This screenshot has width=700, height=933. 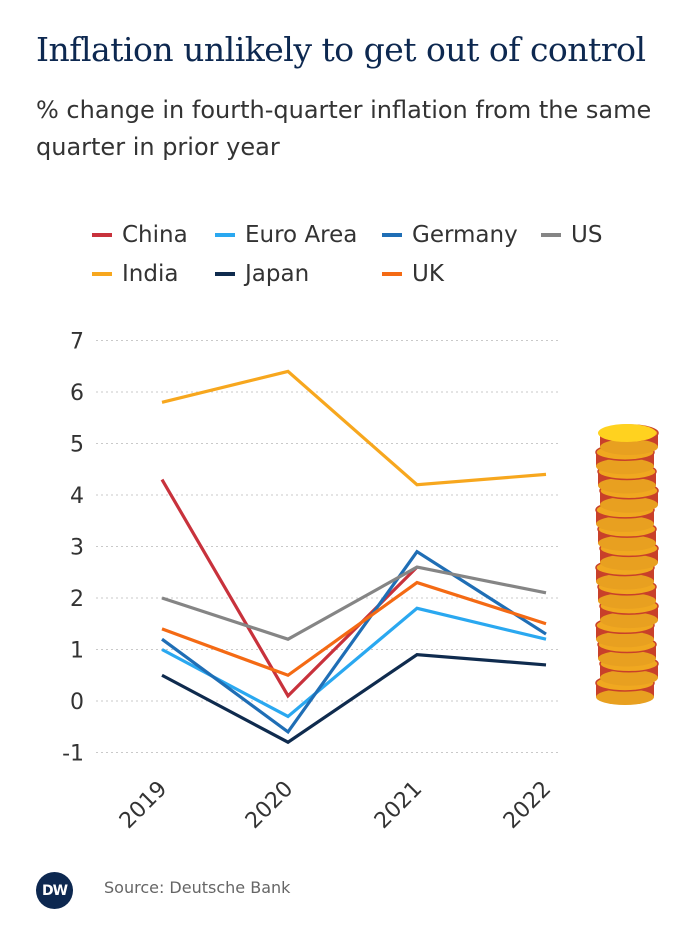 I want to click on legend-label: India, so click(x=150, y=274).